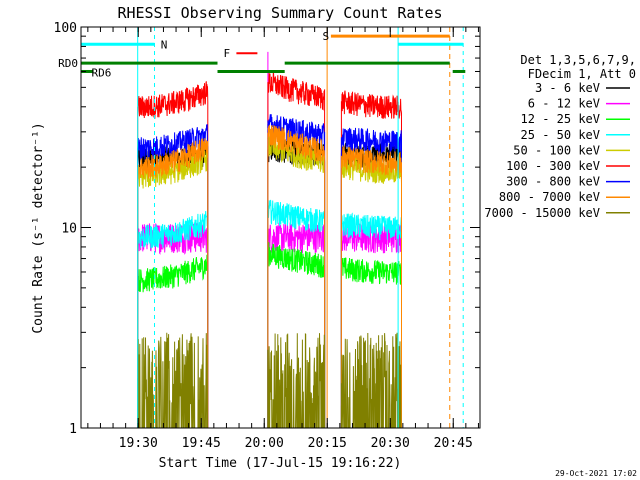 This screenshot has width=640, height=480. Describe the element at coordinates (327, 443) in the screenshot. I see `x-tick-label: 20:15` at that location.